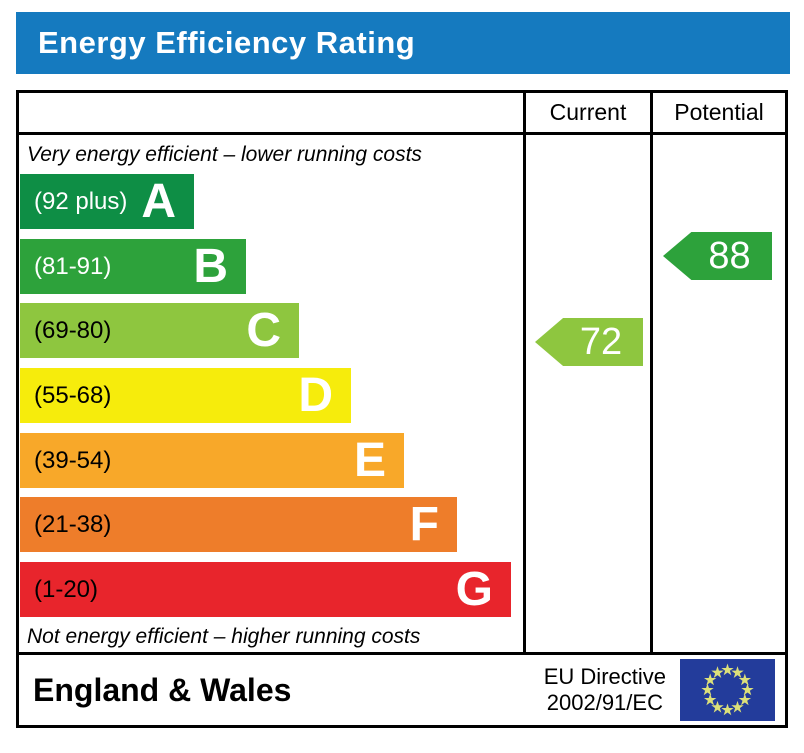 The image size is (804, 753). What do you see at coordinates (133, 266) in the screenshot?
I see `band-row-B: (81-91) B` at bounding box center [133, 266].